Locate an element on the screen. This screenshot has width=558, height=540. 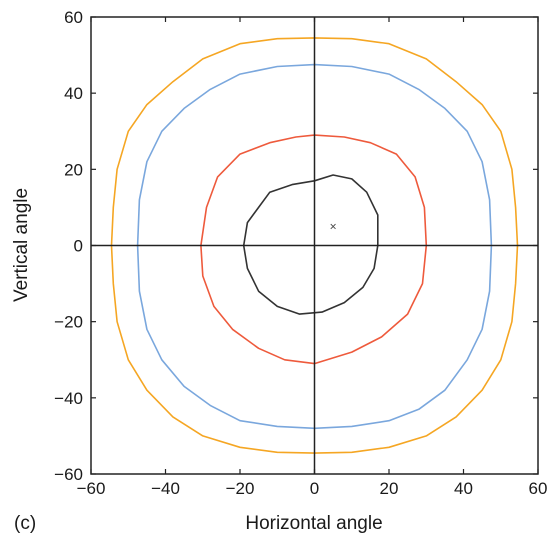
y-tick-label: 60 is located at coordinates (73, 17).